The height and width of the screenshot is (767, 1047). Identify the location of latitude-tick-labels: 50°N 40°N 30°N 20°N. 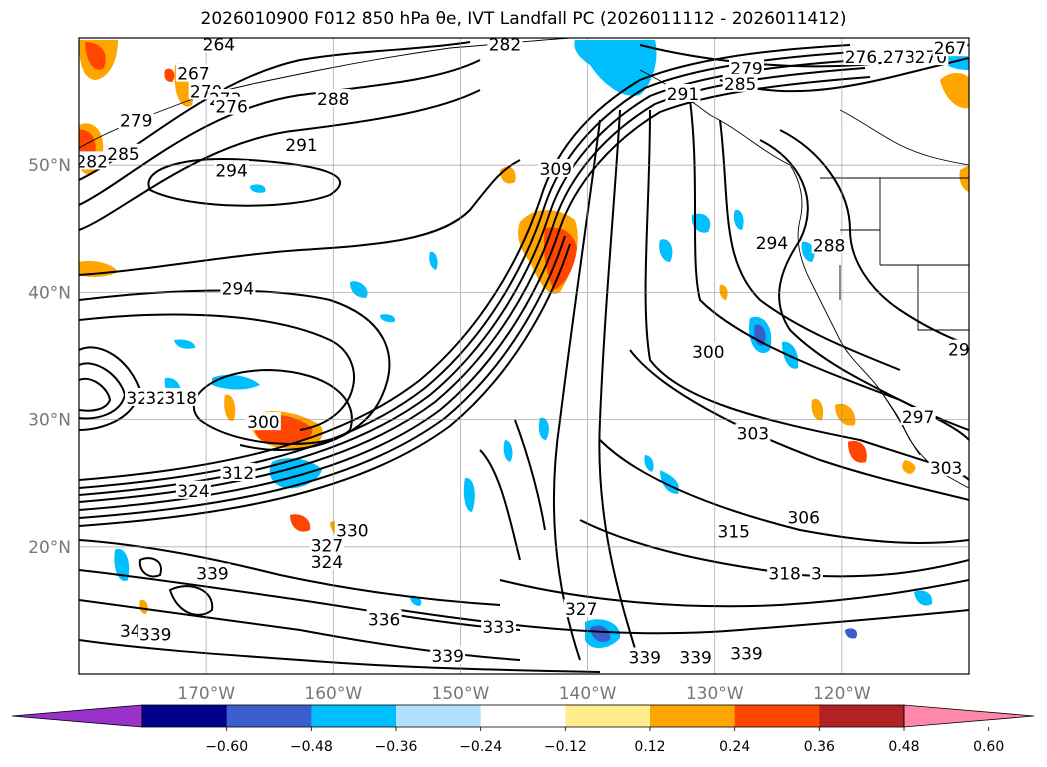
(49, 357).